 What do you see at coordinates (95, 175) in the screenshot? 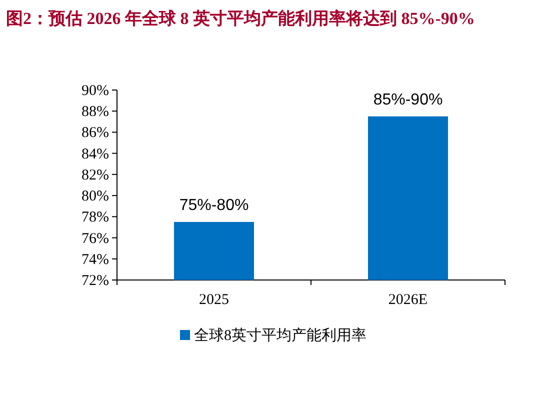
I see `y-tick-label: 82%` at bounding box center [95, 175].